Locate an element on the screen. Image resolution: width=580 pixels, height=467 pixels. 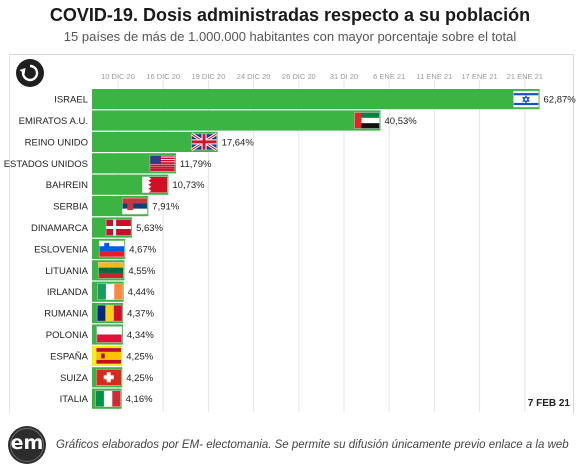
value-label: 4,44% is located at coordinates (141, 292).